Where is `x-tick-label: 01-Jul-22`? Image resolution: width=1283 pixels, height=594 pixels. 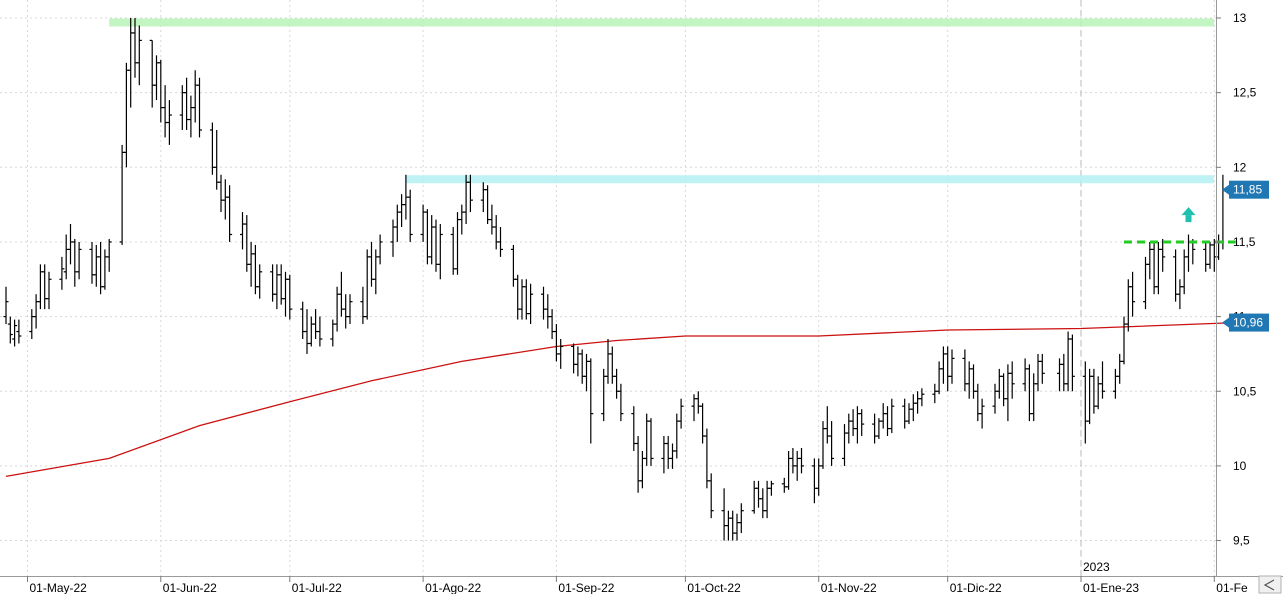
x-tick-label: 01-Jul-22 is located at coordinates (317, 587).